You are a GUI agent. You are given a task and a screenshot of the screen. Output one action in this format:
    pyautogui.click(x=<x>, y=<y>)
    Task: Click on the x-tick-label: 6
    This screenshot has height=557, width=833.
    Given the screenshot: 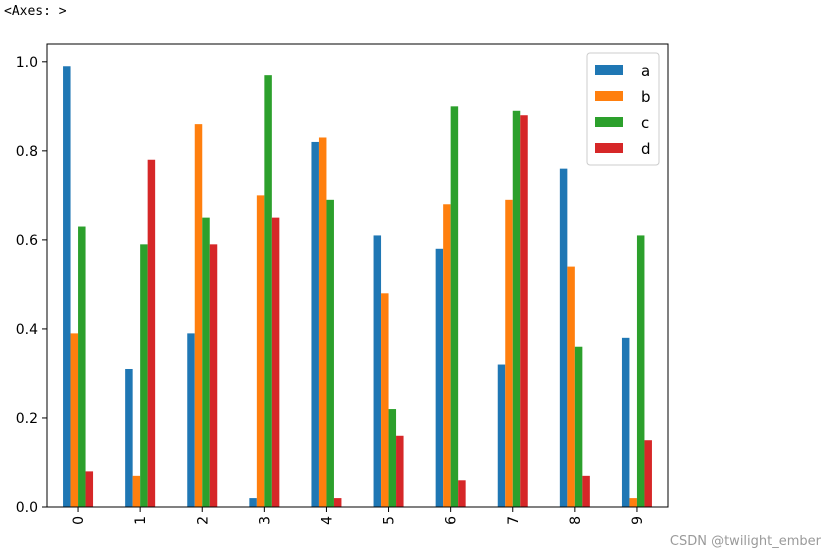 What is the action you would take?
    pyautogui.click(x=452, y=520)
    